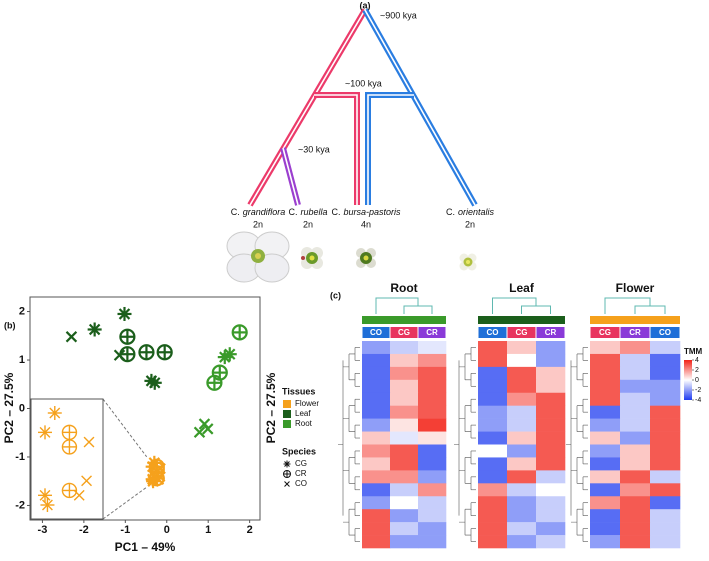 The image size is (709, 561). What do you see at coordinates (693, 351) in the screenshot?
I see `colorbar-title: TMM` at bounding box center [693, 351].